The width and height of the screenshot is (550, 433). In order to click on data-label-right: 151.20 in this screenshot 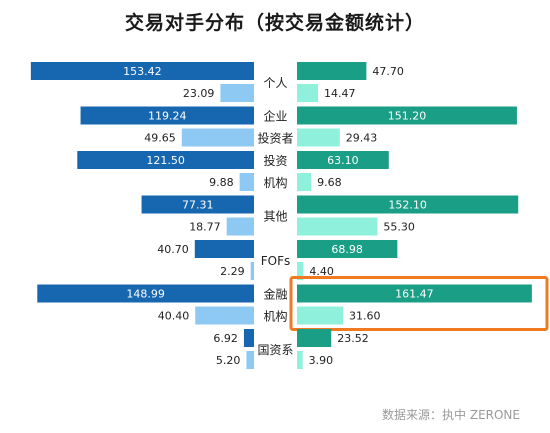, I will do `click(407, 116)`.